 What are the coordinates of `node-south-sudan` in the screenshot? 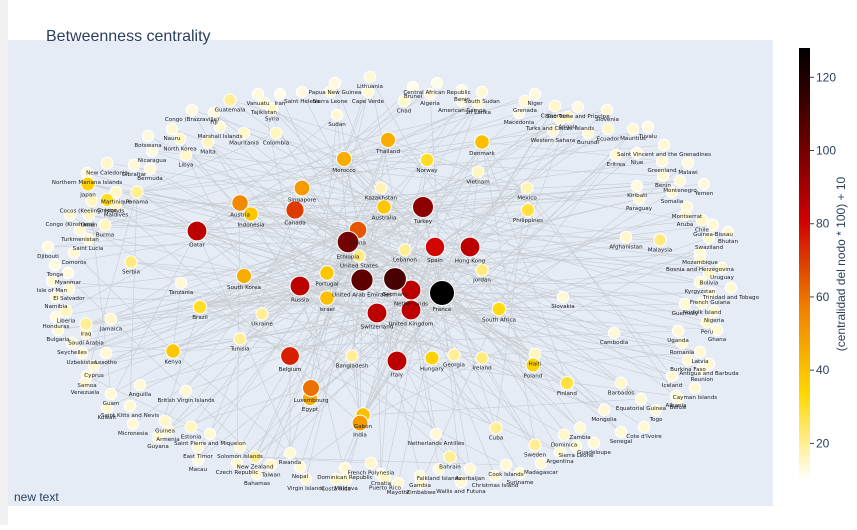 It's located at (482, 92).